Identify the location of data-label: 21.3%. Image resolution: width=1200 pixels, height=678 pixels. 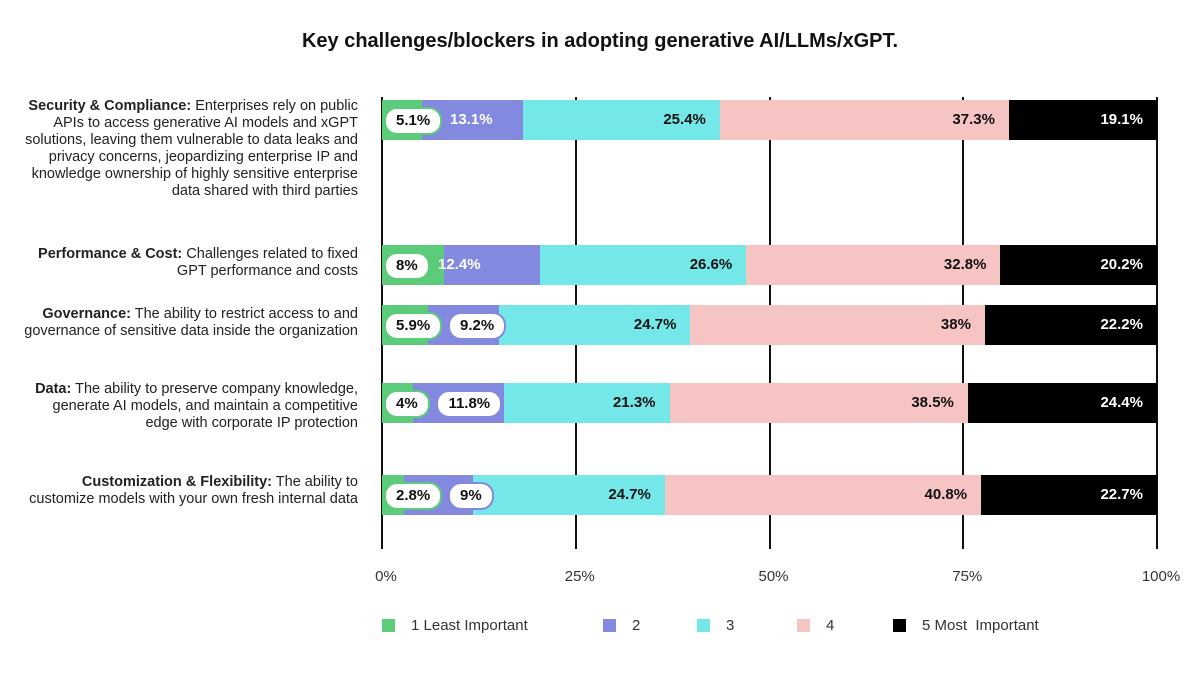
(634, 402).